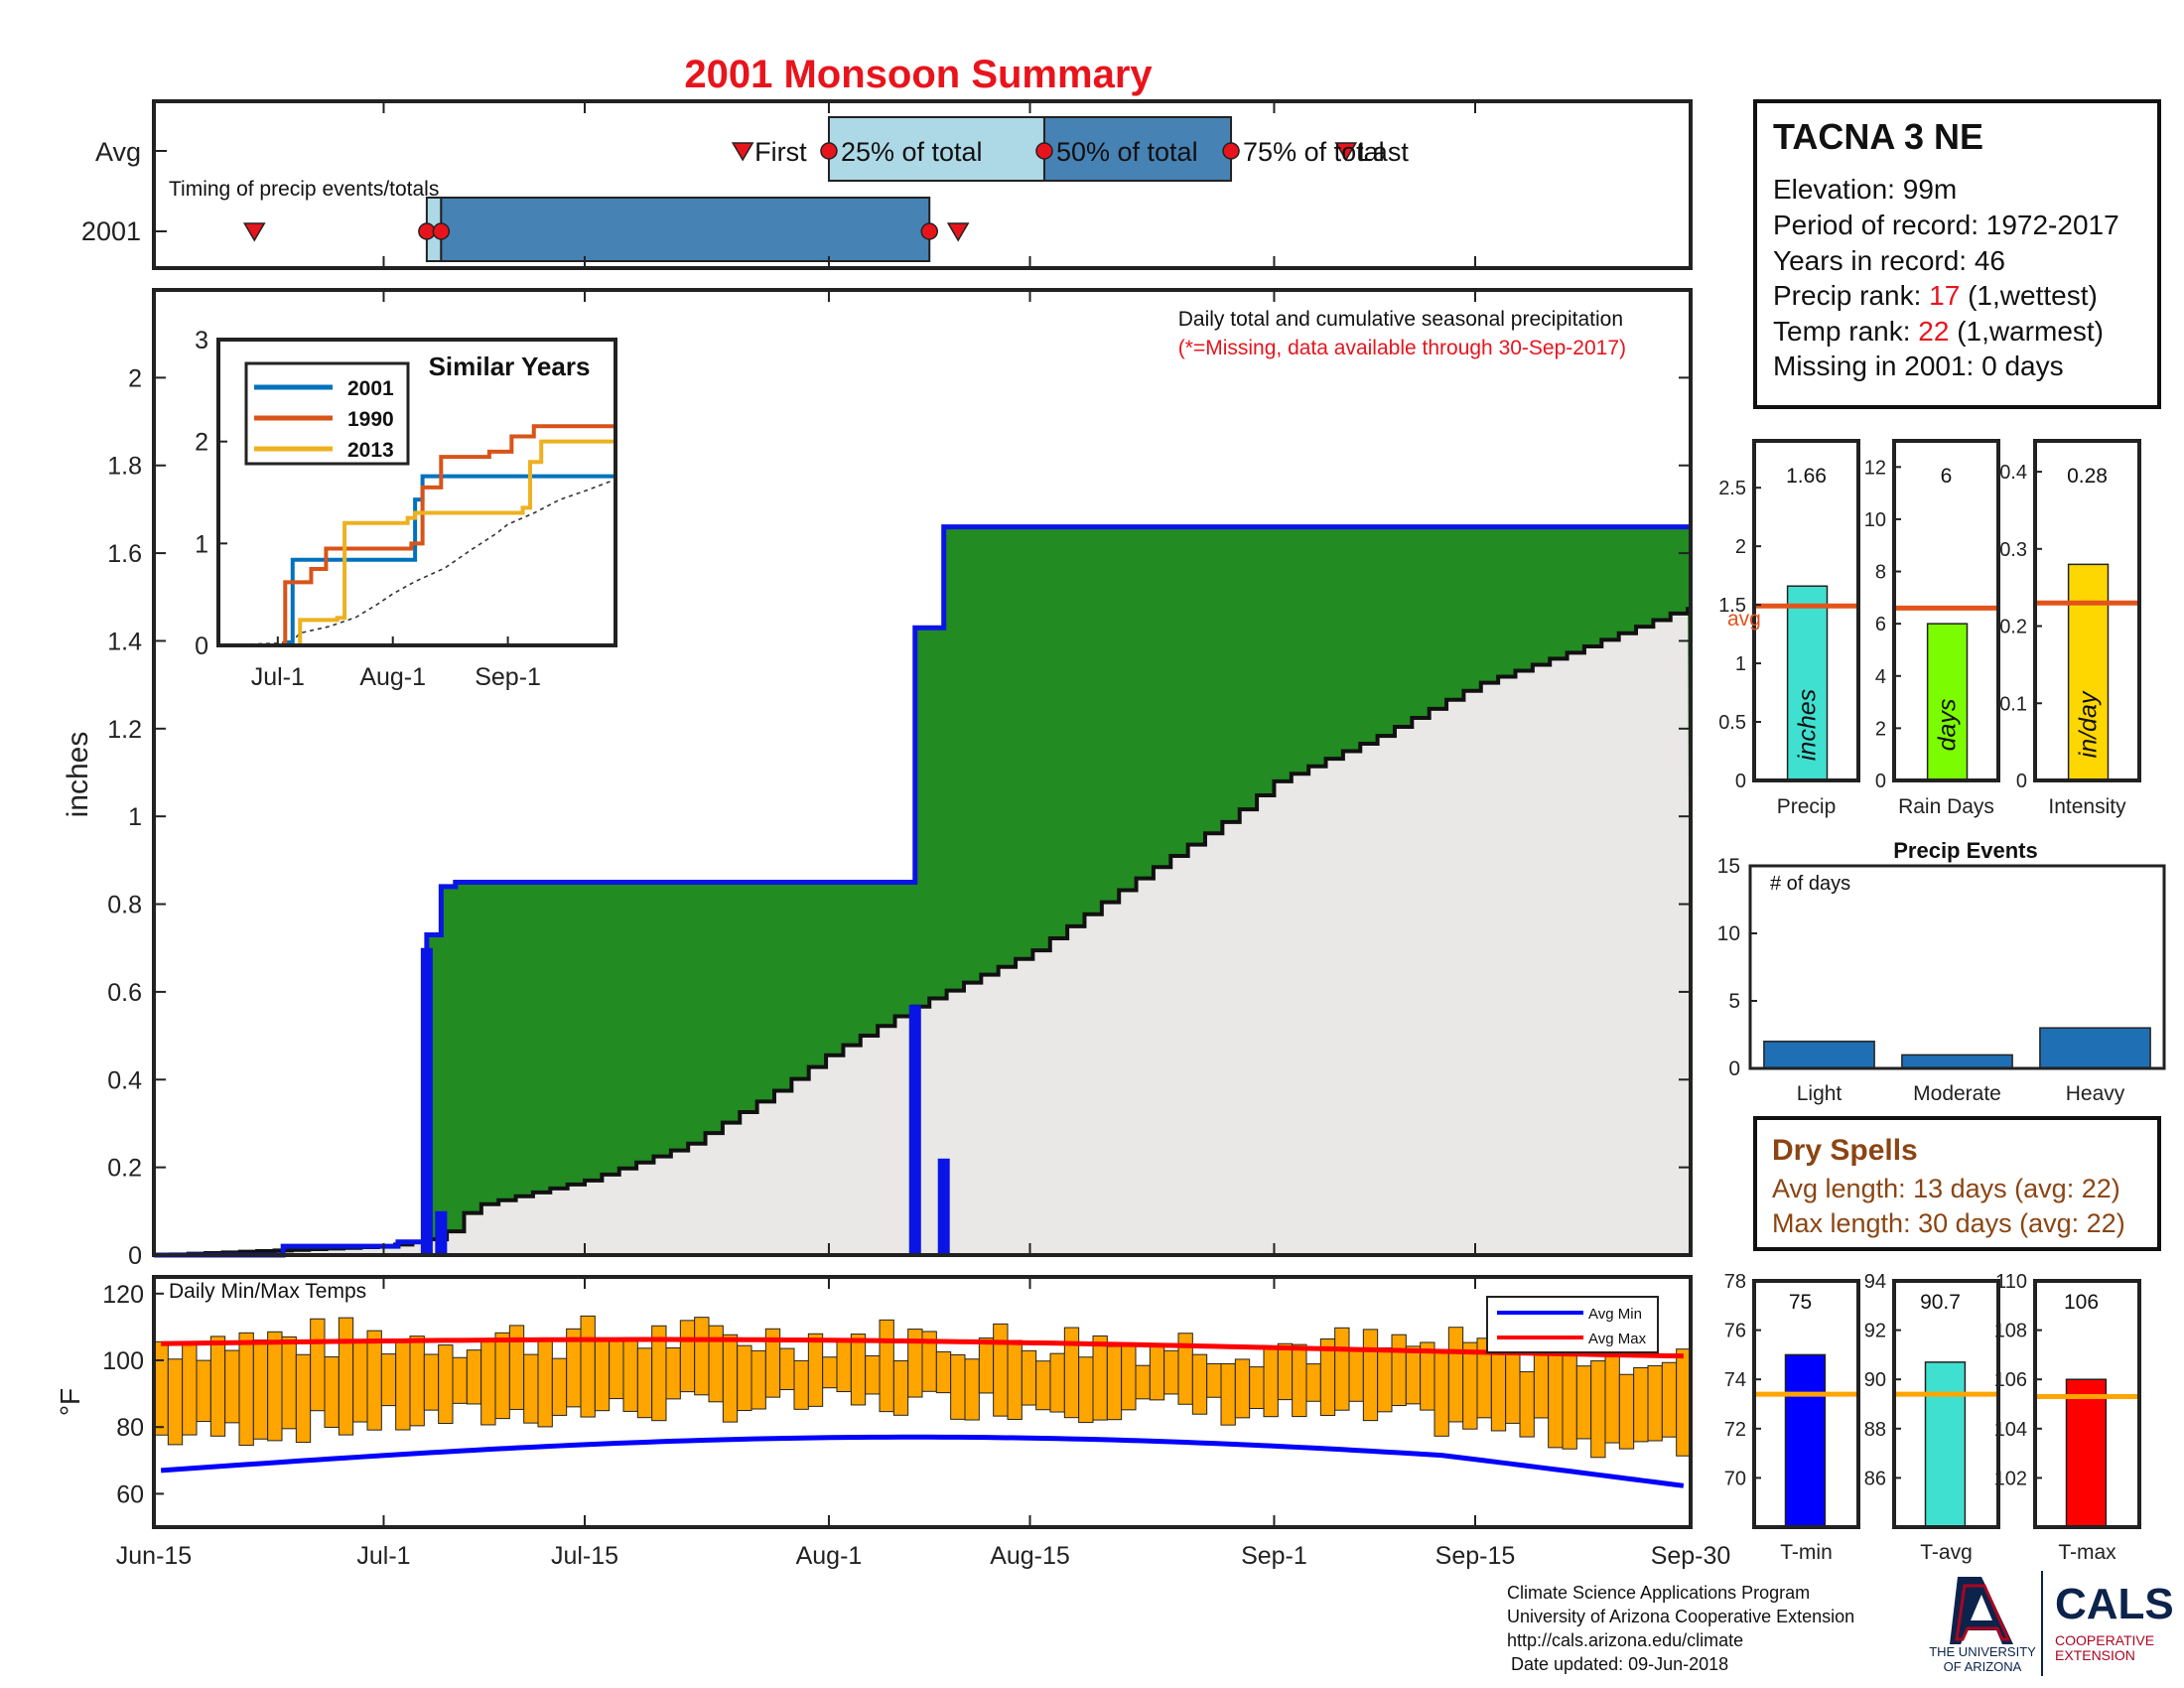 The height and width of the screenshot is (1688, 2184). Describe the element at coordinates (829, 151) in the screenshot. I see `avg-p25-marker` at that location.